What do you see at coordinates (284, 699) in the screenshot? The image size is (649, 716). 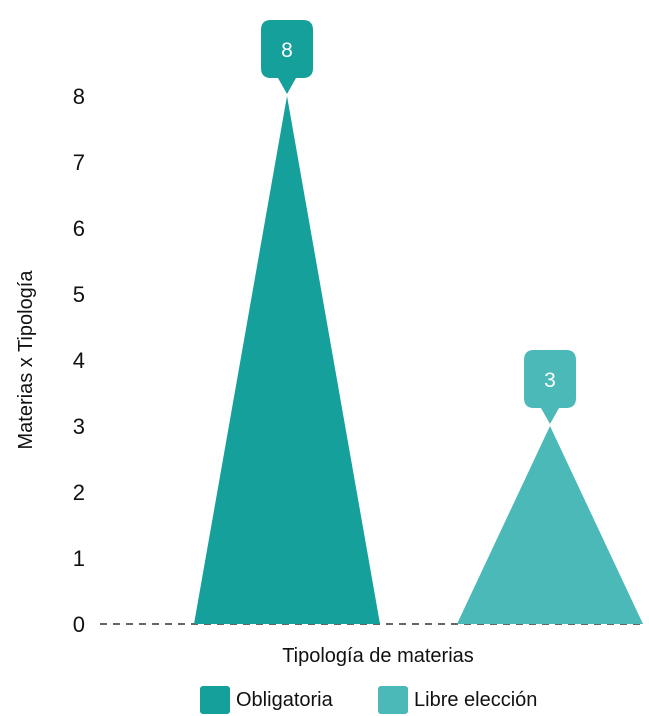 I see `legend-label-obligatoria: Obligatoria` at bounding box center [284, 699].